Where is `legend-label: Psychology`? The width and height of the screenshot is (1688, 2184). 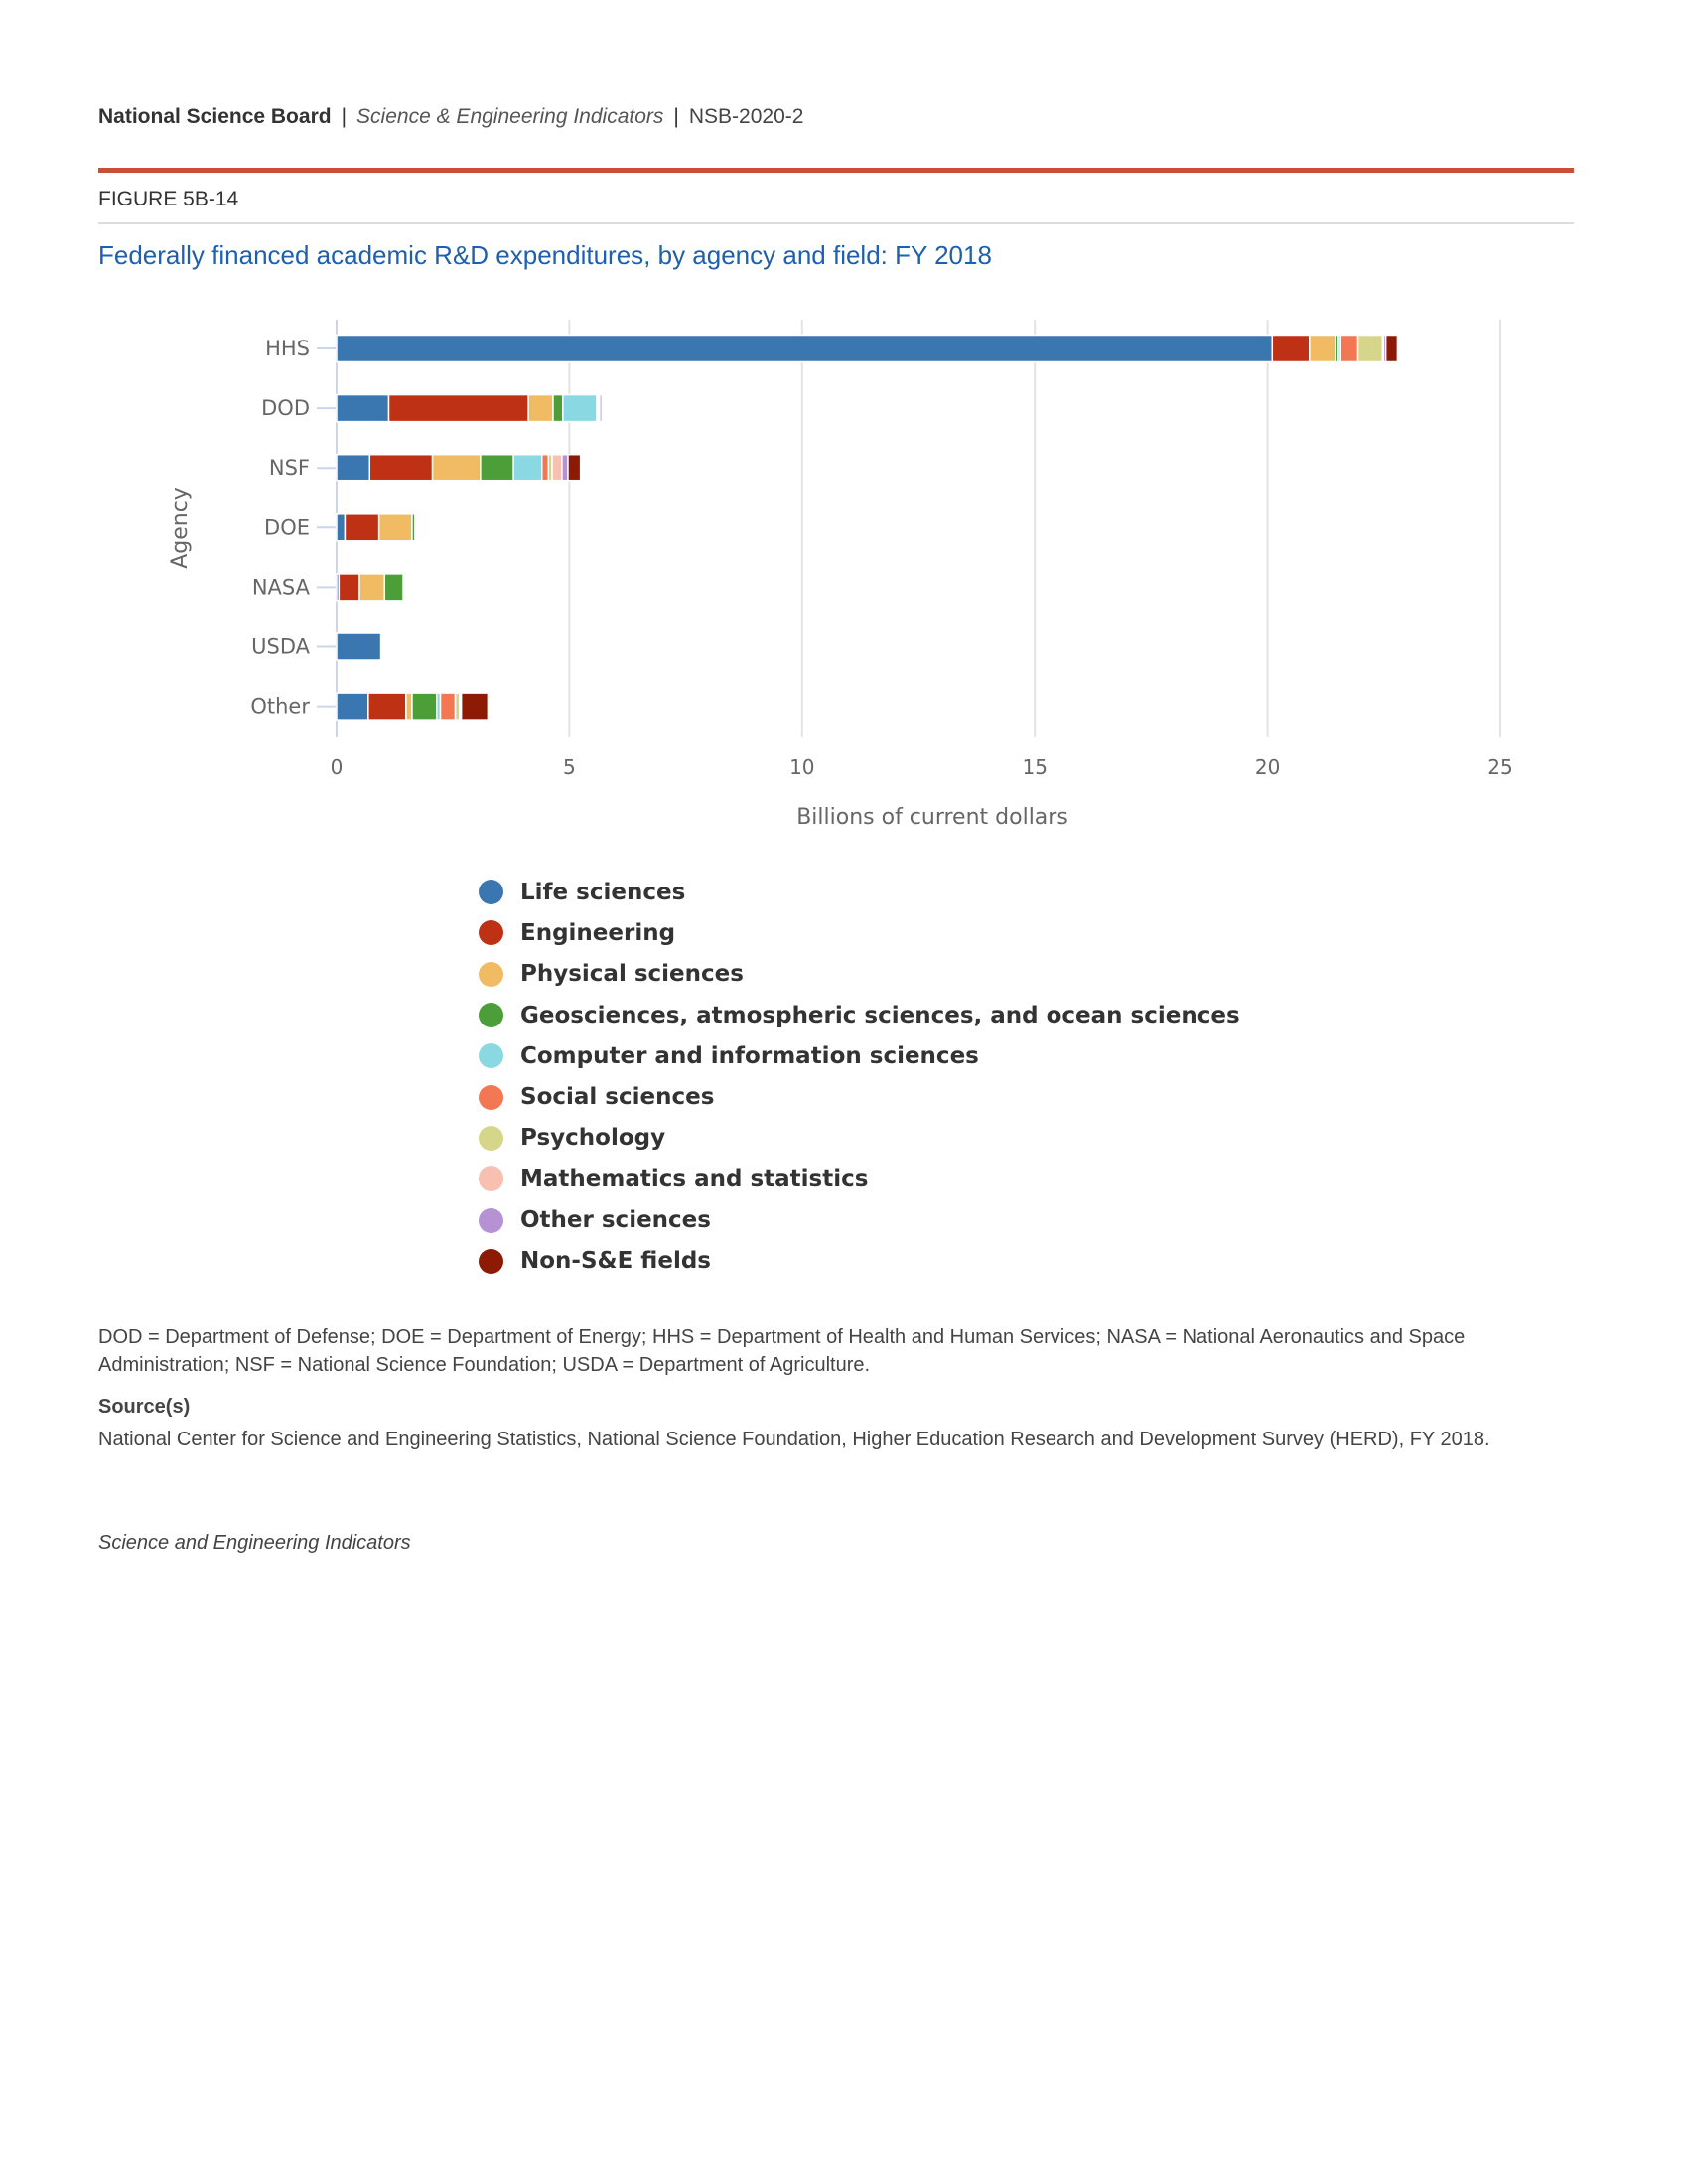
legend-label: Psychology is located at coordinates (593, 1138).